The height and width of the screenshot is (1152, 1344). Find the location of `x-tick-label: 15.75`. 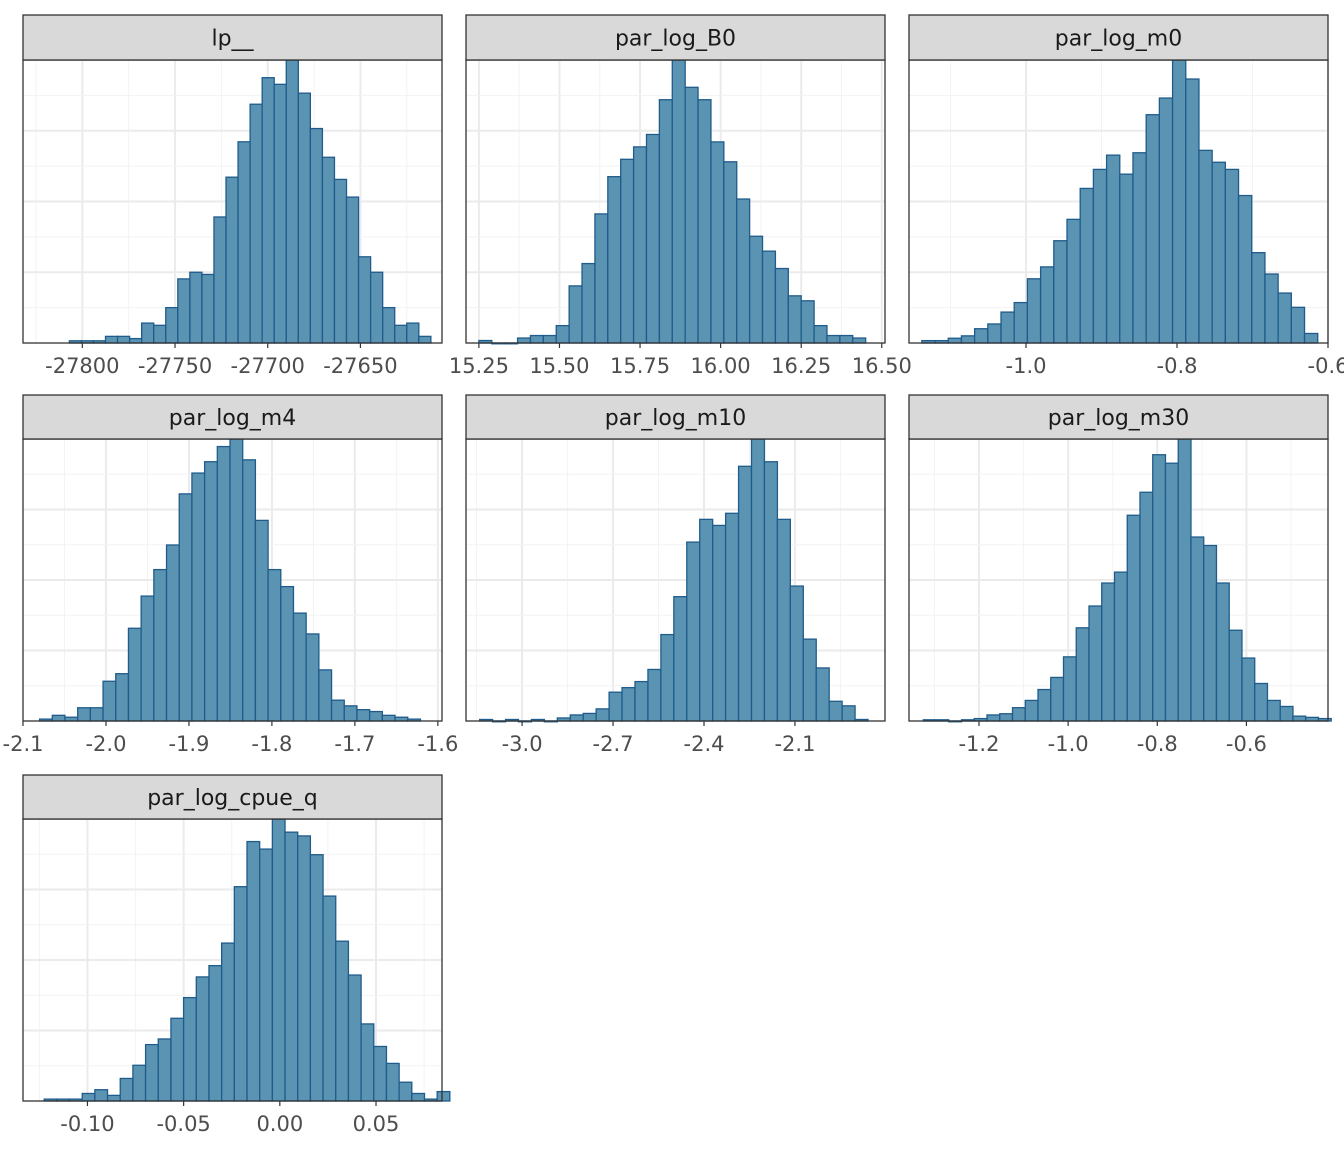

x-tick-label: 15.75 is located at coordinates (640, 366).